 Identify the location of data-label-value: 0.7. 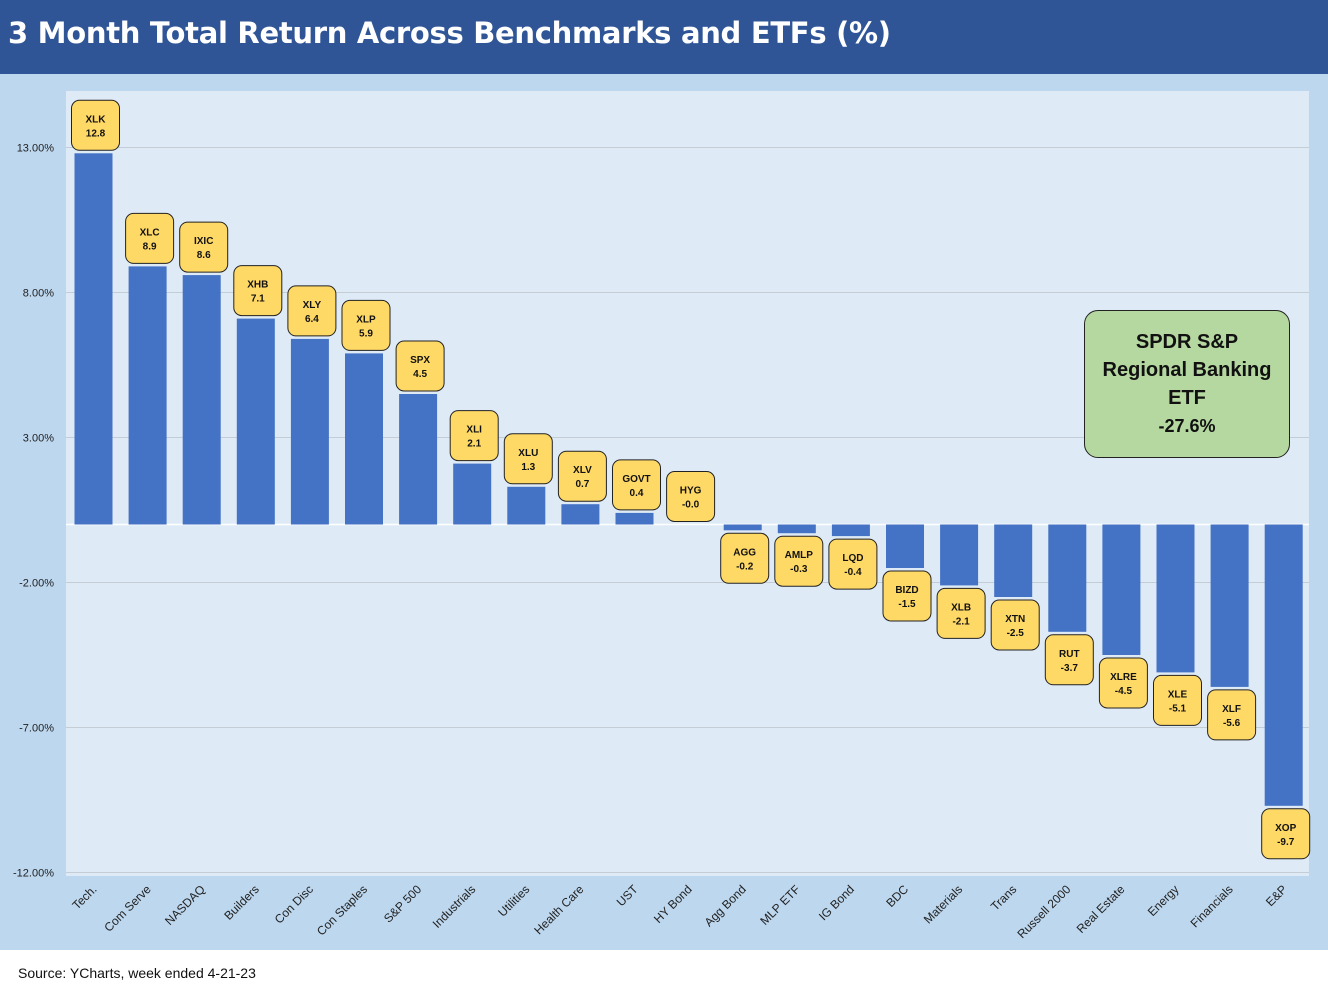
(582, 484).